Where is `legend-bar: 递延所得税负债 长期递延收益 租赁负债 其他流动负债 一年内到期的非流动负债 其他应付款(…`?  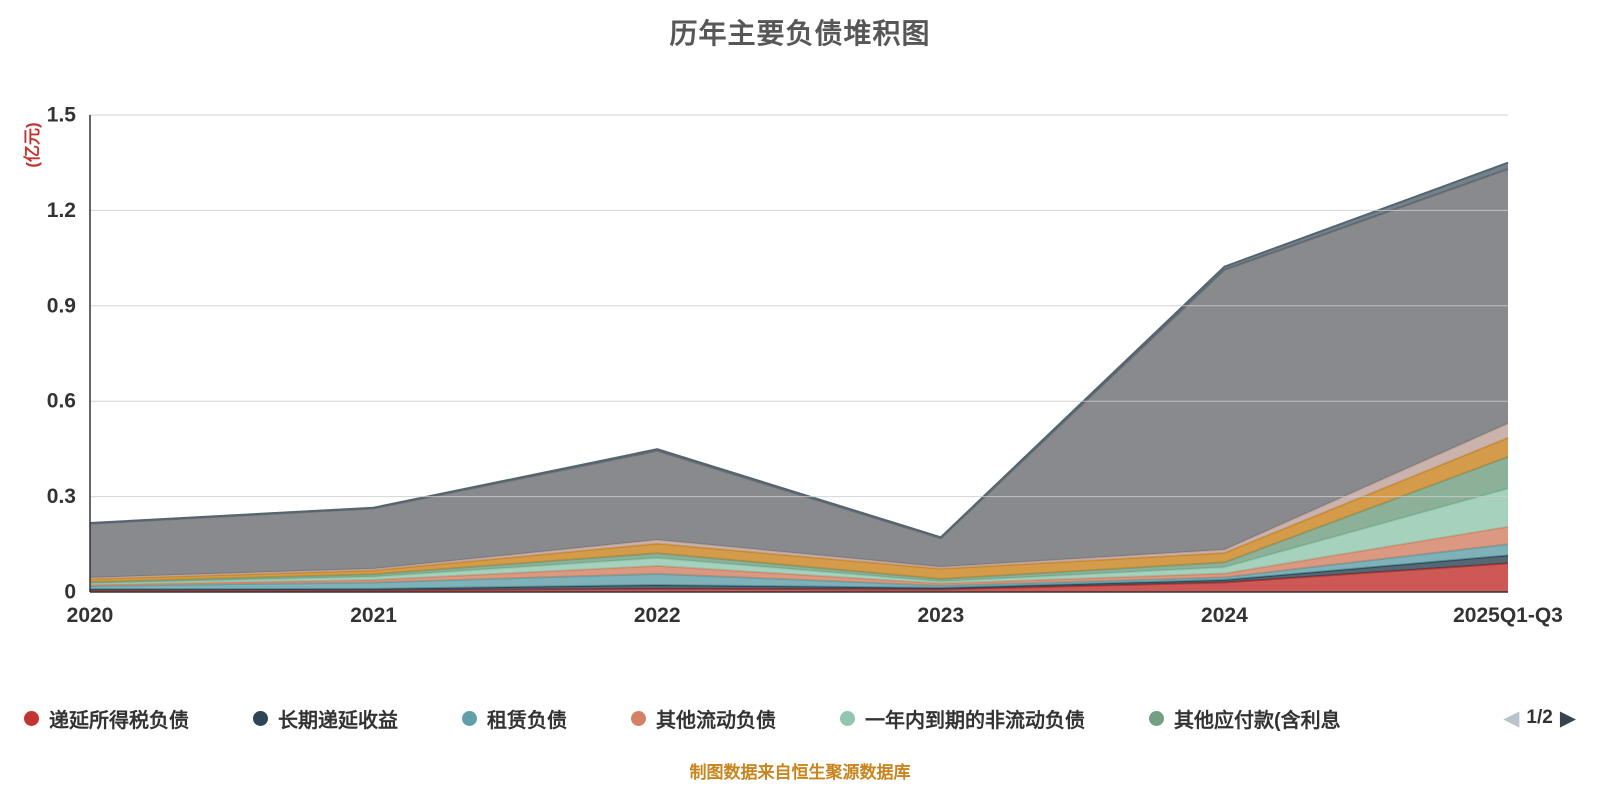 legend-bar: 递延所得税负债 长期递延收益 租赁负债 其他流动负债 一年内到期的非流动负债 其他应付款(… is located at coordinates (800, 718).